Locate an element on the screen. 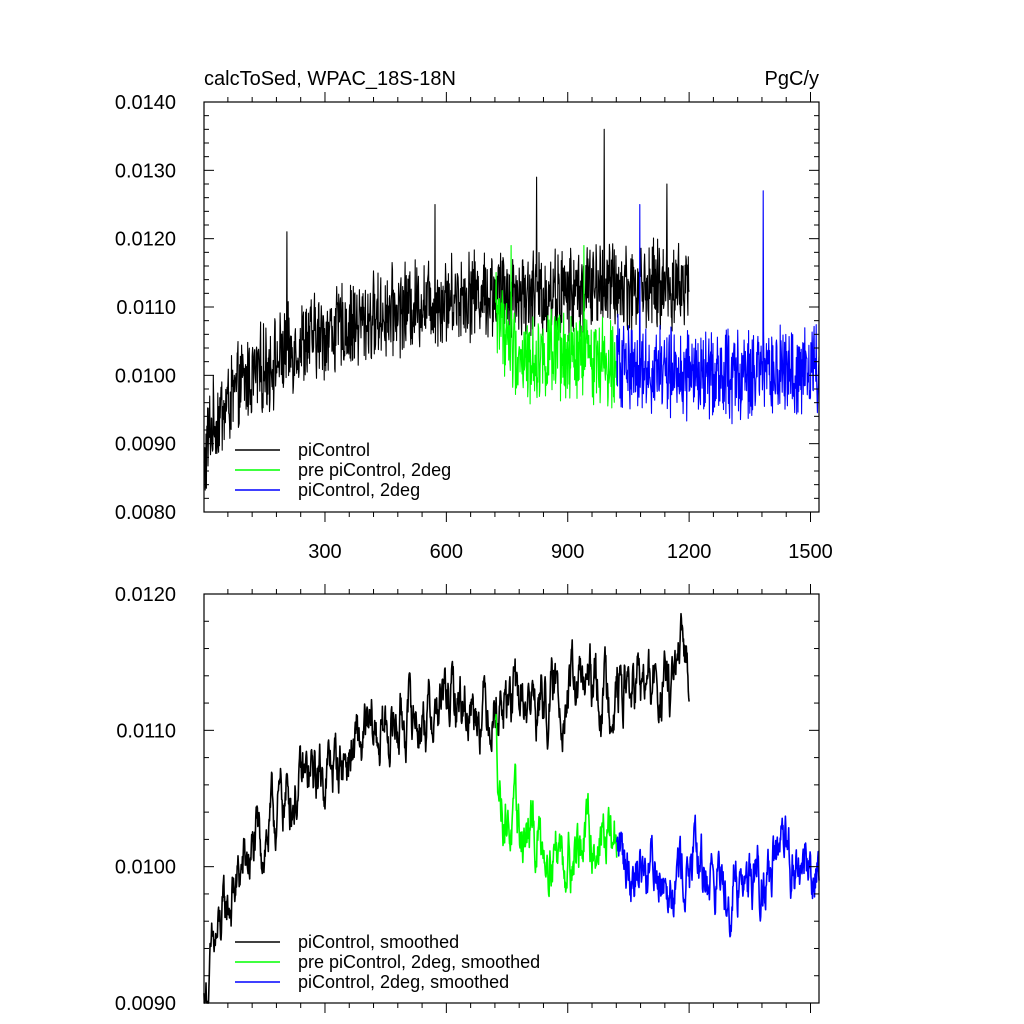  series-line-pre-picontrol-2deg is located at coordinates (556, 326).